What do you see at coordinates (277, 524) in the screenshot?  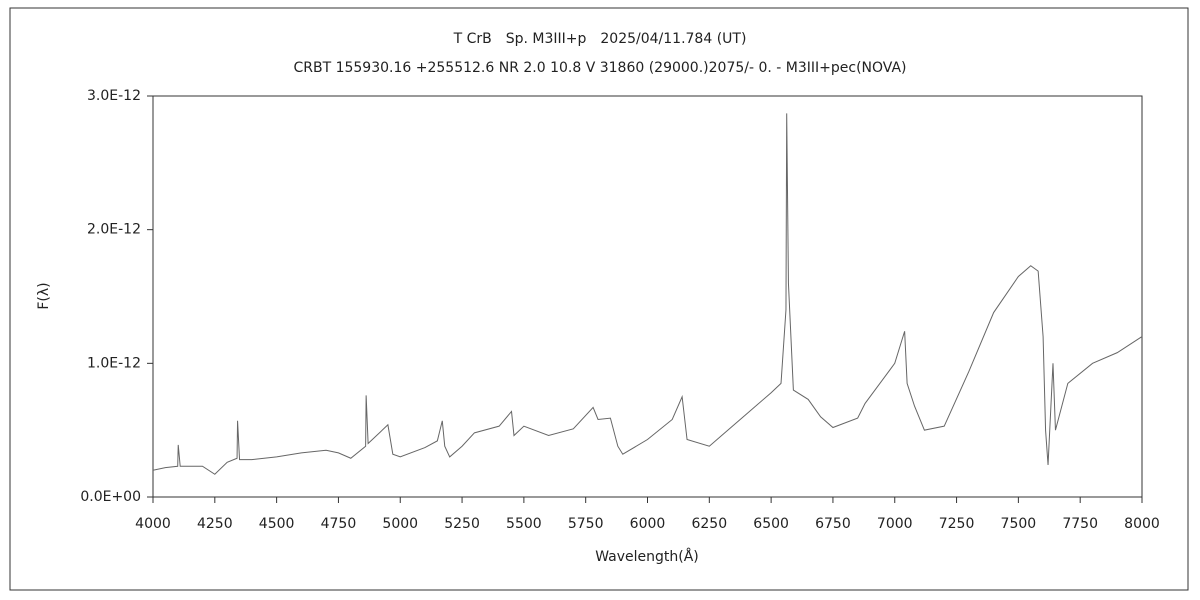 I see `x-tick-label: 4500` at bounding box center [277, 524].